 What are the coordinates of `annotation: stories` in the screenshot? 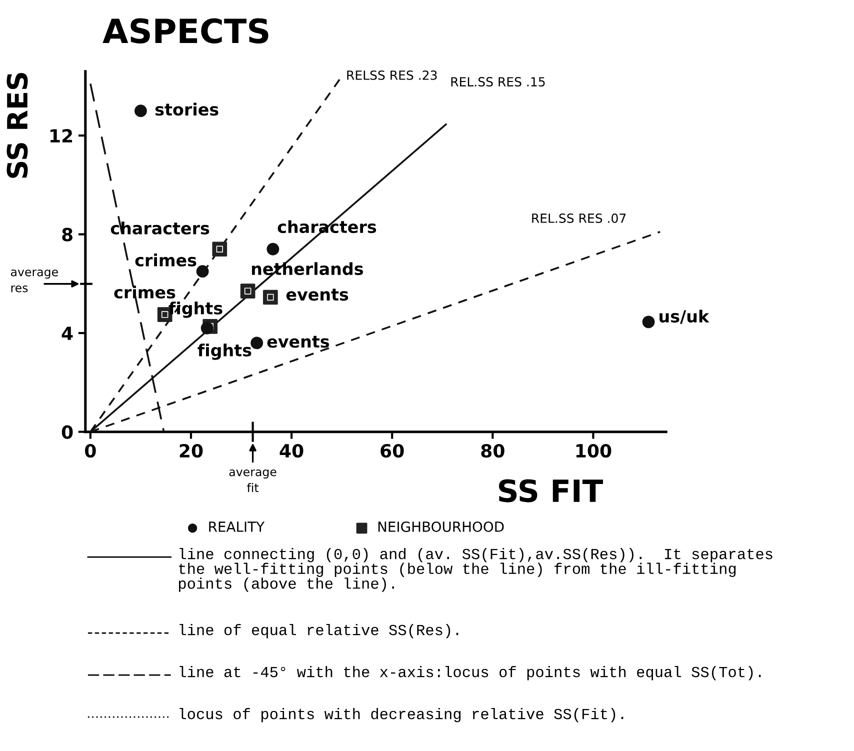 It's located at (186, 109).